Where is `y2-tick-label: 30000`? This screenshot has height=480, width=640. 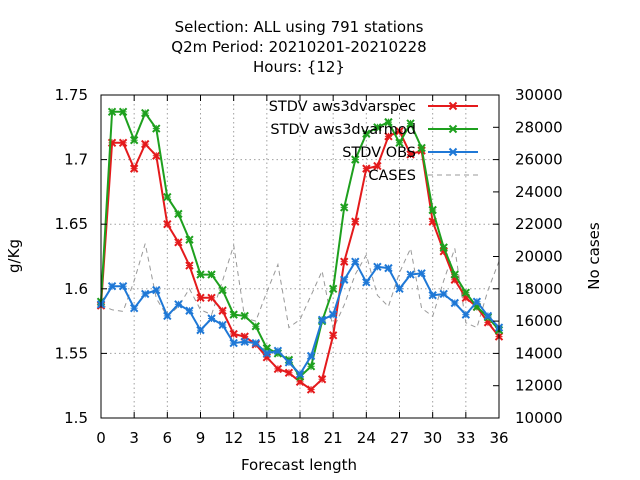 y2-tick-label: 30000 is located at coordinates (539, 95).